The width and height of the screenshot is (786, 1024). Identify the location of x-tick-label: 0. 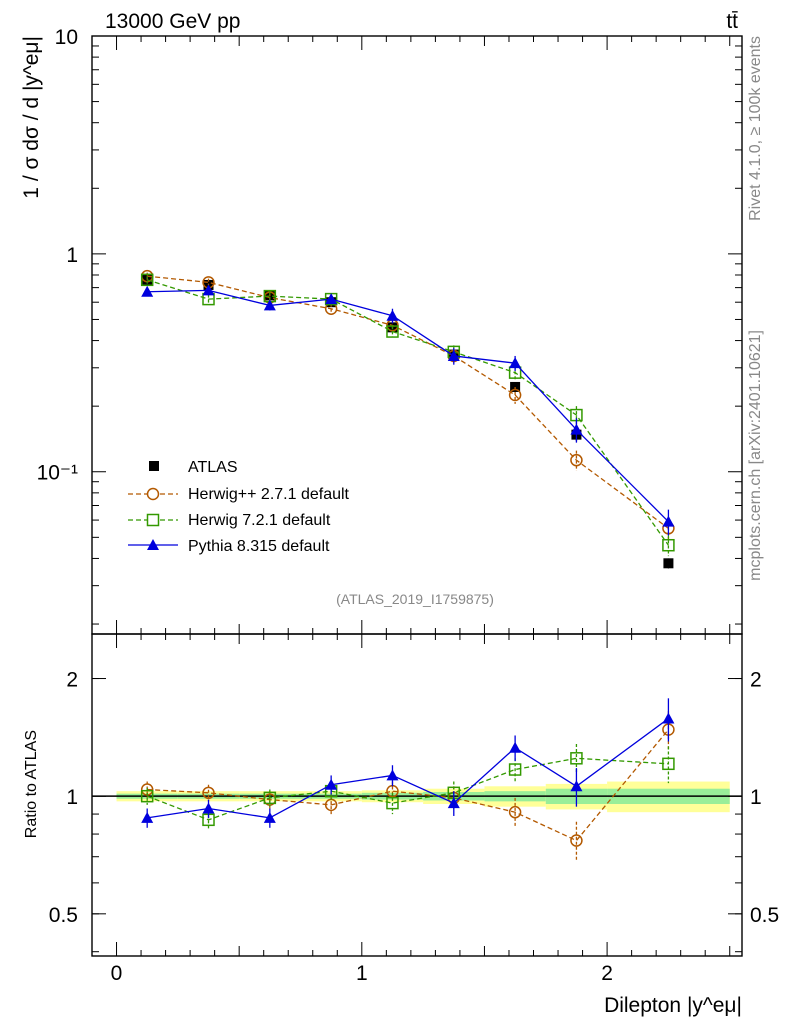
(117, 973).